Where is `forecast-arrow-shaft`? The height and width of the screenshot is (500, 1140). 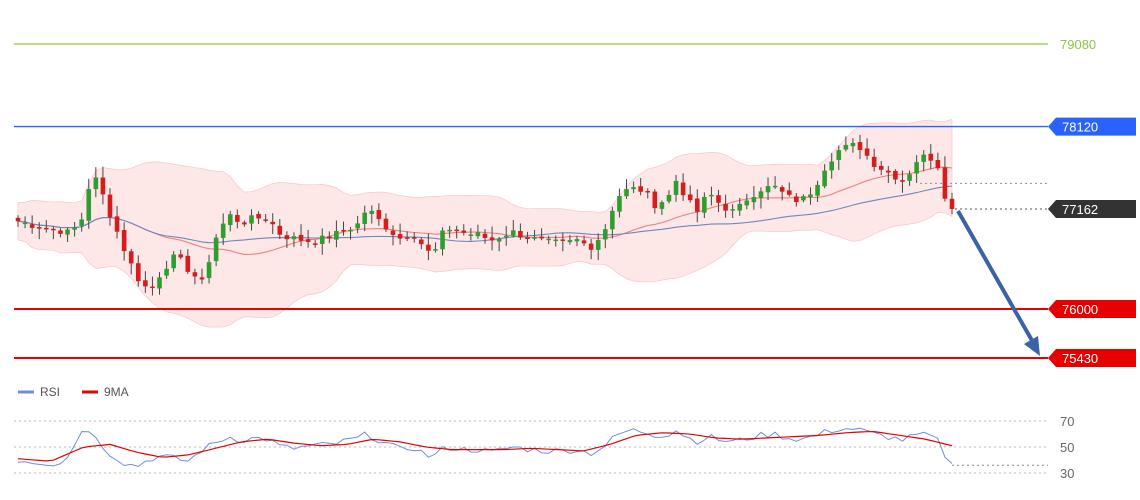 forecast-arrow-shaft is located at coordinates (996, 277).